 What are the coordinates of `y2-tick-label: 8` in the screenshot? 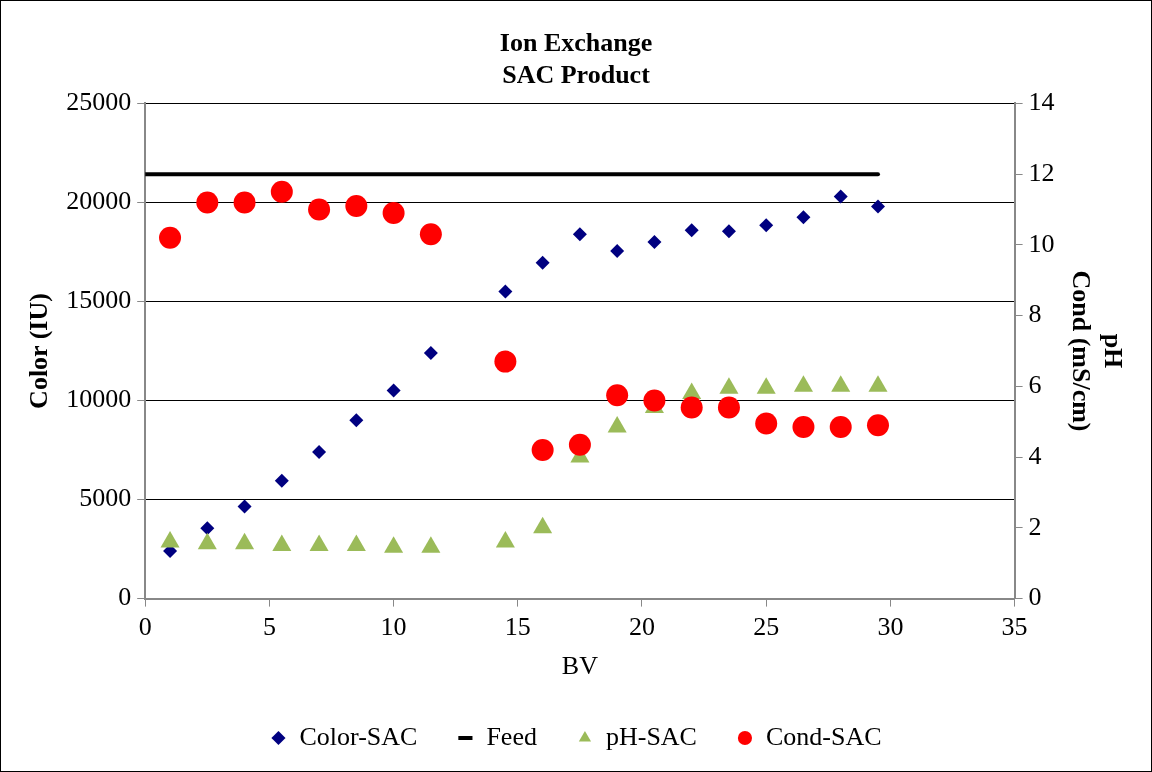 It's located at (1035, 314).